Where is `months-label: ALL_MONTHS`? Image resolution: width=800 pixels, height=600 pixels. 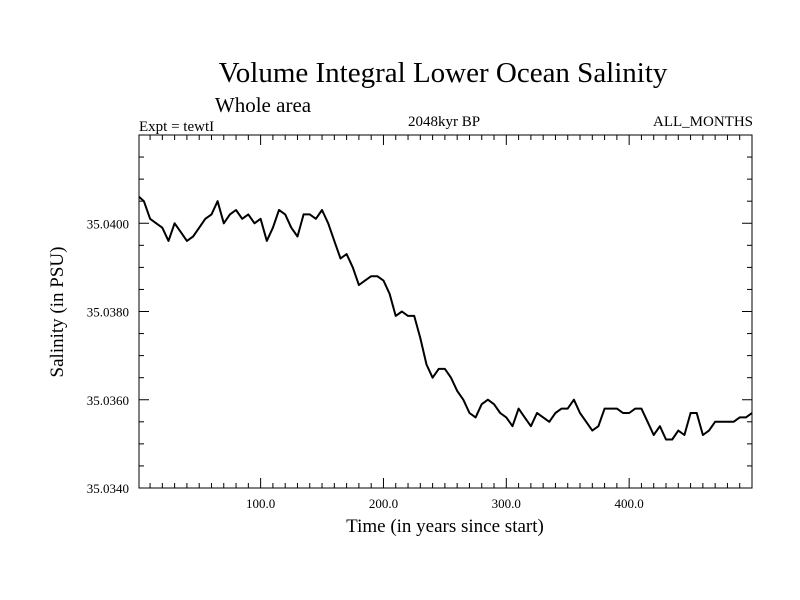 months-label: ALL_MONTHS is located at coordinates (703, 122).